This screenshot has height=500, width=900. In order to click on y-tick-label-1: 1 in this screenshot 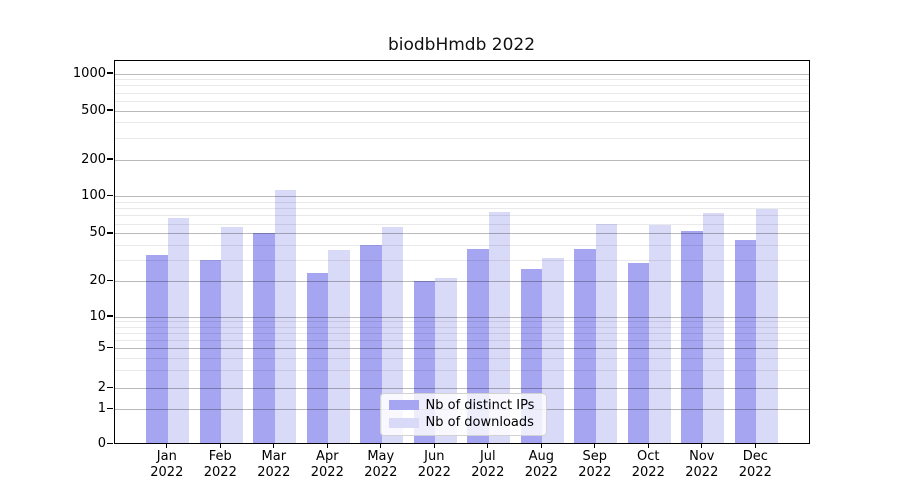, I will do `click(101, 408)`.